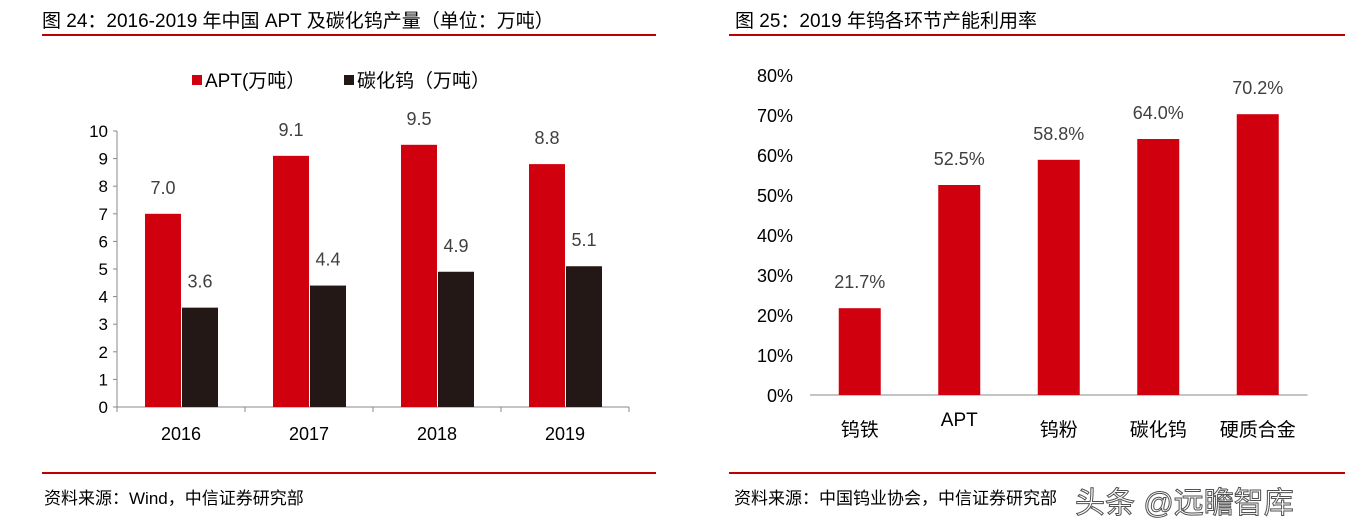  What do you see at coordinates (423, 81) in the screenshot?
I see `legend-label: 碳化钨（万吨）` at bounding box center [423, 81].